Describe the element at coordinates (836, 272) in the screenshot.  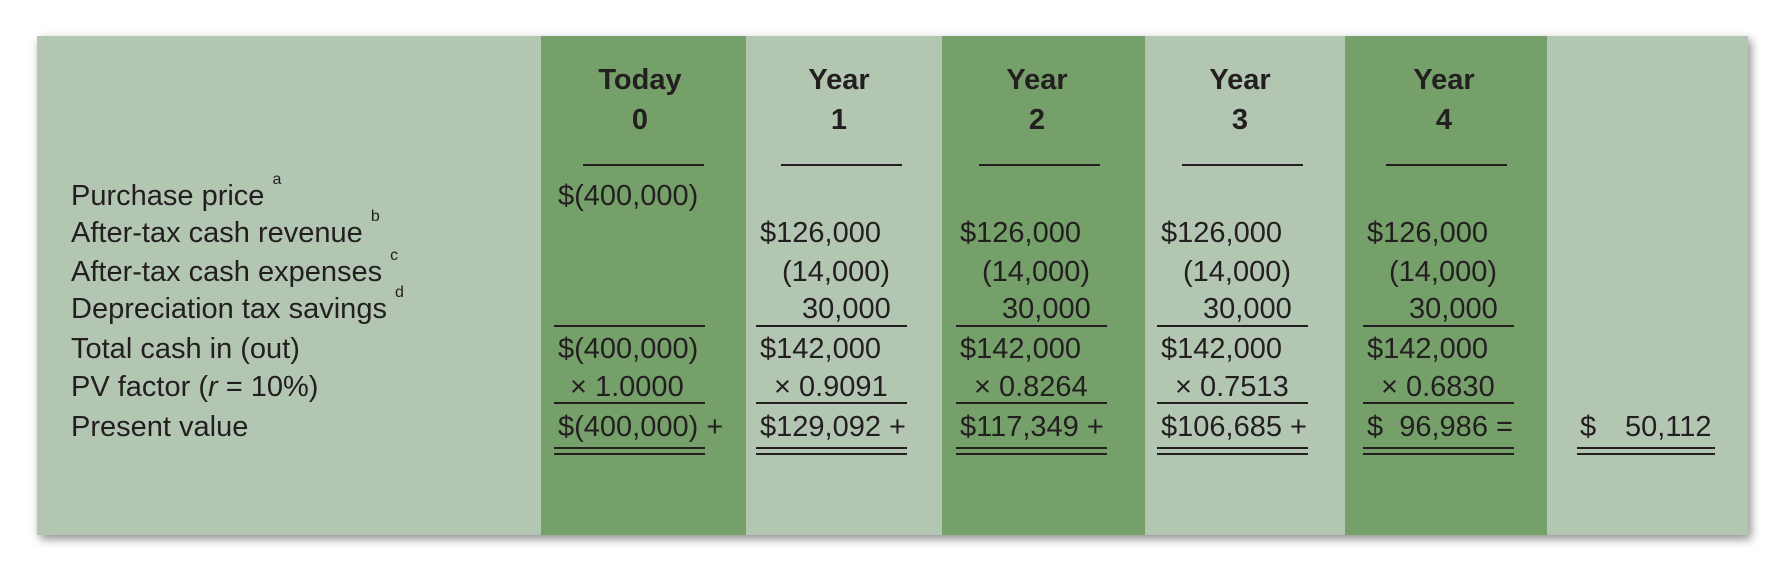
I see `cell-expenses-year-1: (14,000)` at that location.